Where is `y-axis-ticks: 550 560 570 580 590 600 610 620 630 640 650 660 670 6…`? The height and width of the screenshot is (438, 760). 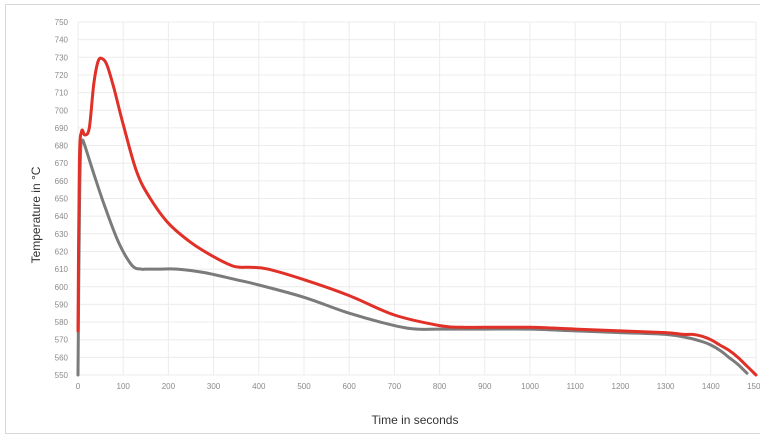
y-axis-ticks: 550 560 570 580 590 600 610 620 630 640 650 660 670 6… is located at coordinates (62, 199).